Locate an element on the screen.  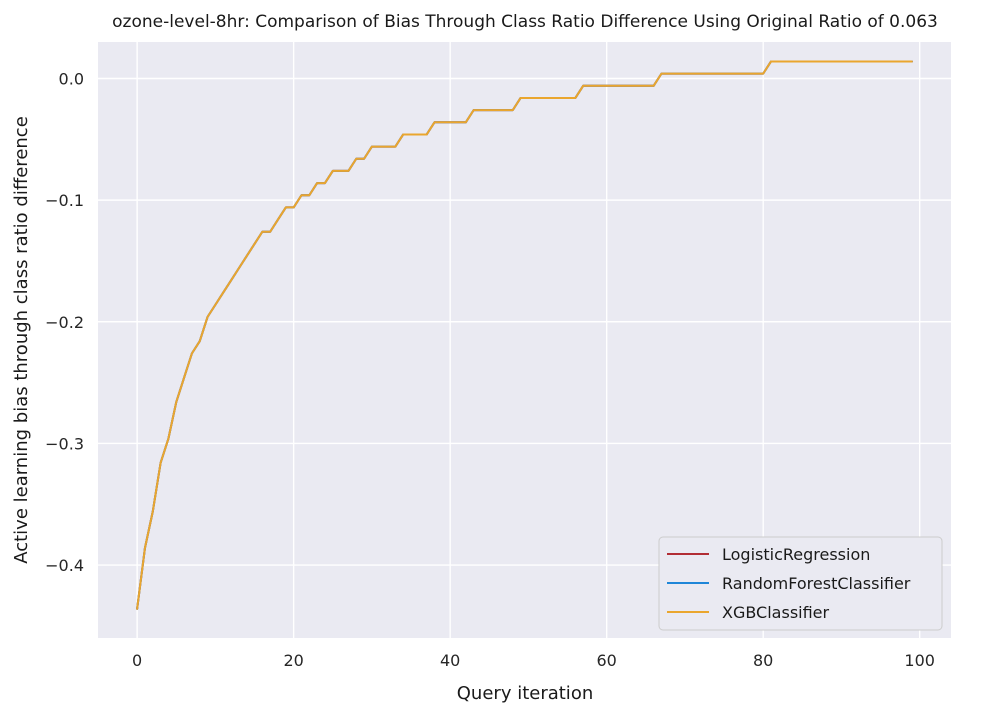
y-tick-label: −0.1 is located at coordinates (64, 200).